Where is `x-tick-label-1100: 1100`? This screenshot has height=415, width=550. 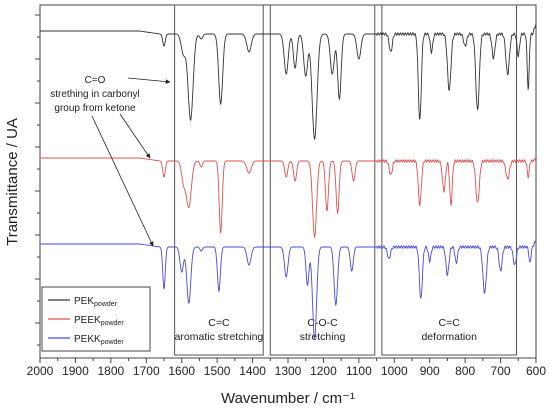 x-tick-label-1100: 1100 is located at coordinates (359, 371).